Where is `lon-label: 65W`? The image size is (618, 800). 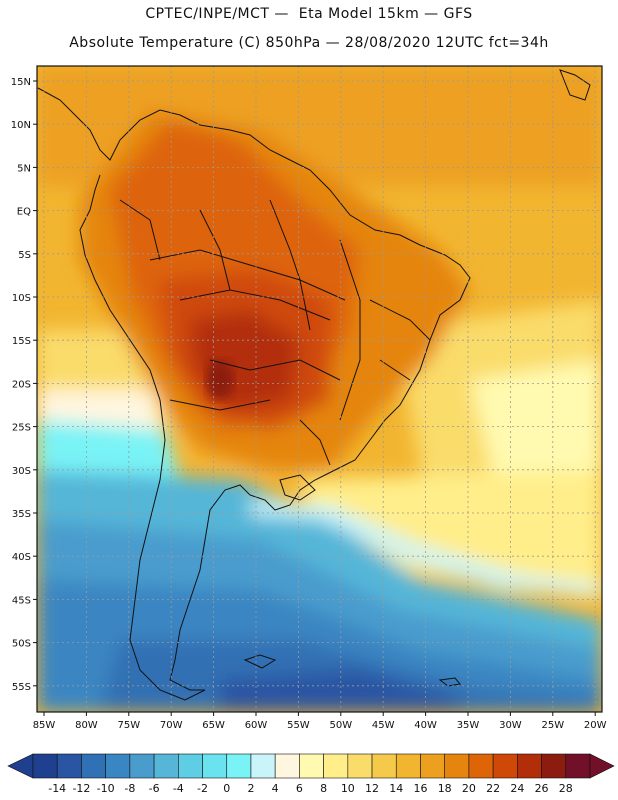
lon-label: 65W is located at coordinates (213, 725).